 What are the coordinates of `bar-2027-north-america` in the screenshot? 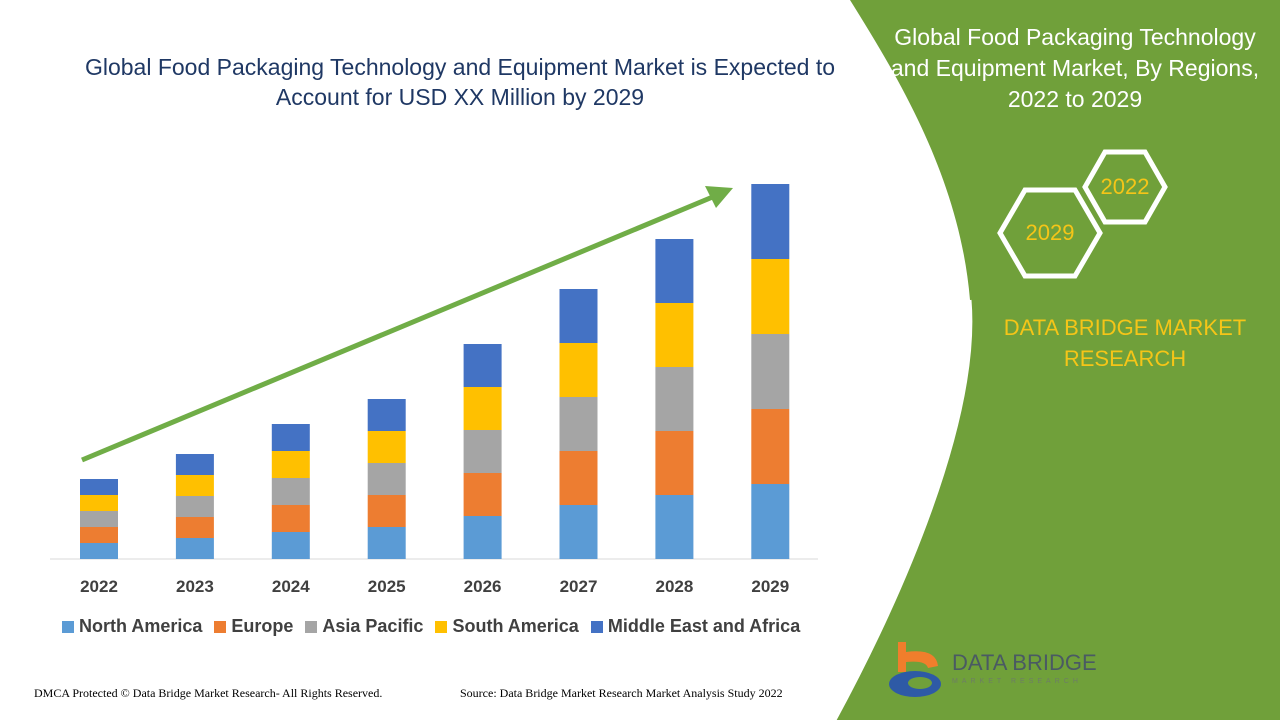 It's located at (578, 532).